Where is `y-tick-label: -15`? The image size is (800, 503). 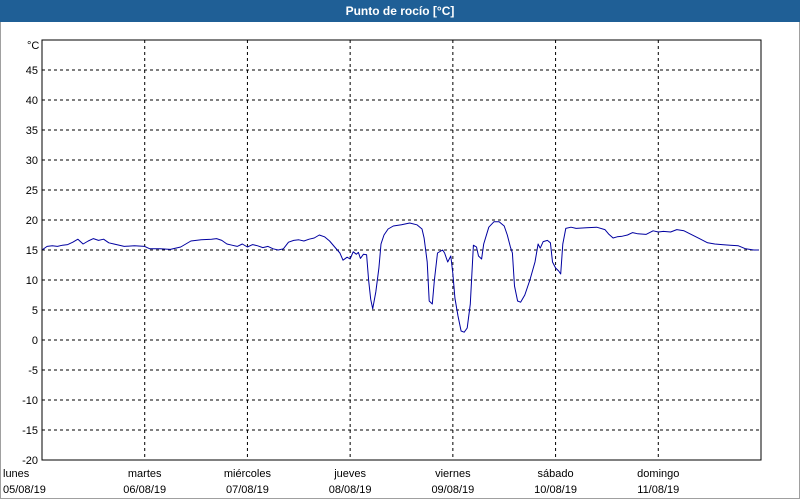
y-tick-label: -15 is located at coordinates (30, 431).